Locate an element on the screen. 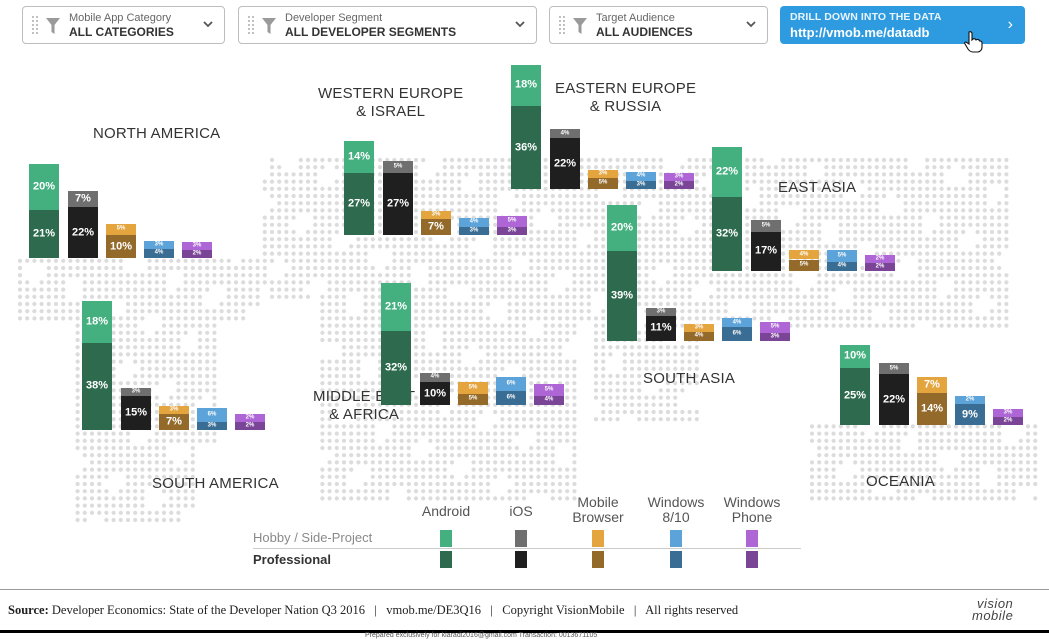 Image resolution: width=1049 pixels, height=639 pixels. bar-hobby-ios: 5% is located at coordinates (766, 226).